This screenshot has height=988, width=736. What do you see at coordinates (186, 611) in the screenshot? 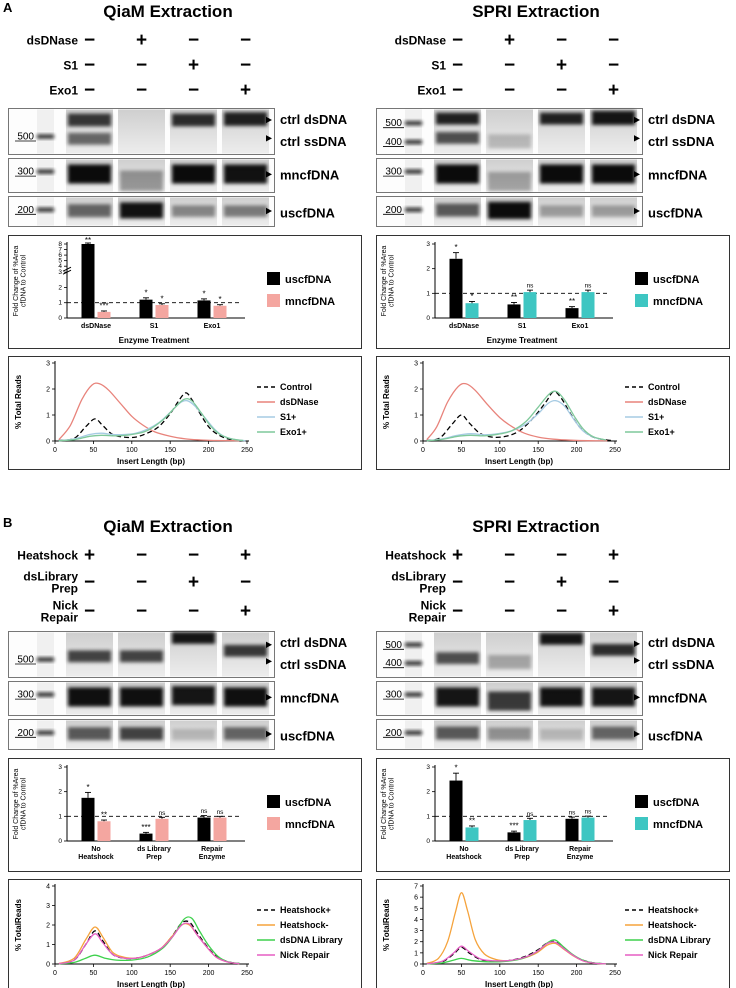
I see `treatment-row: Nick Repair − − − +` at bounding box center [186, 611].